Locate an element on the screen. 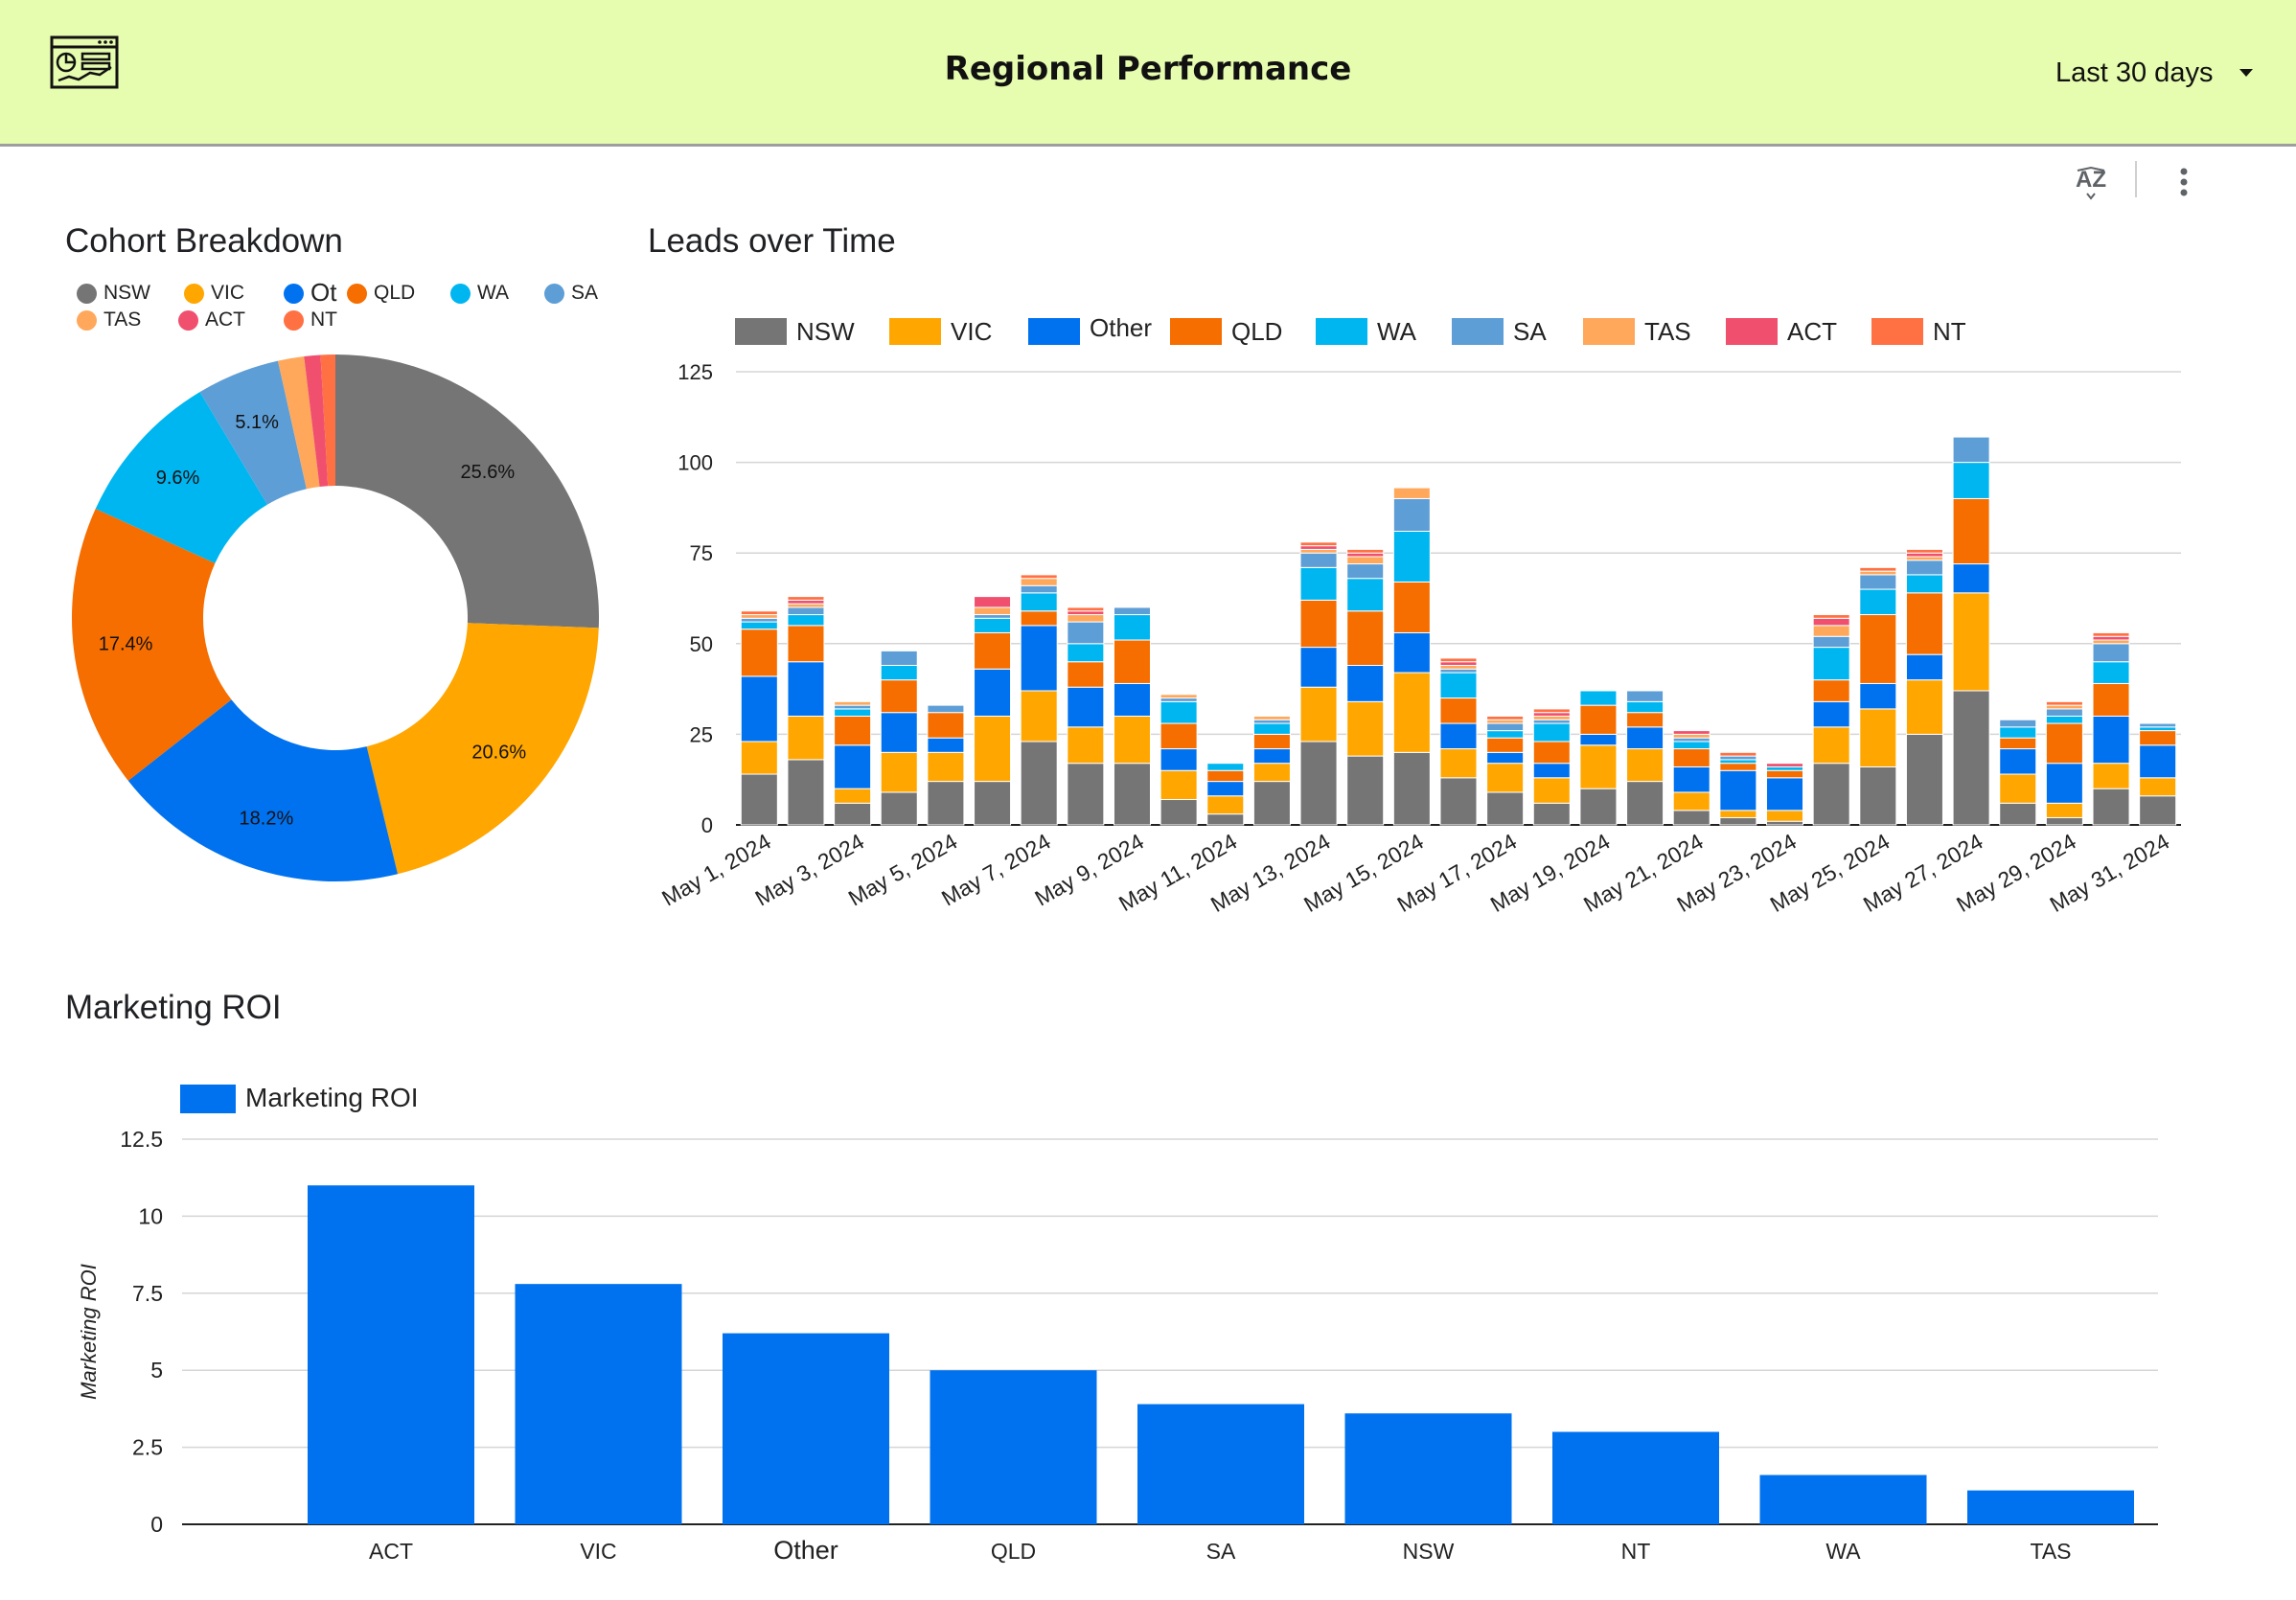  date-range-dropdown: Last 30 days is located at coordinates (2151, 77).